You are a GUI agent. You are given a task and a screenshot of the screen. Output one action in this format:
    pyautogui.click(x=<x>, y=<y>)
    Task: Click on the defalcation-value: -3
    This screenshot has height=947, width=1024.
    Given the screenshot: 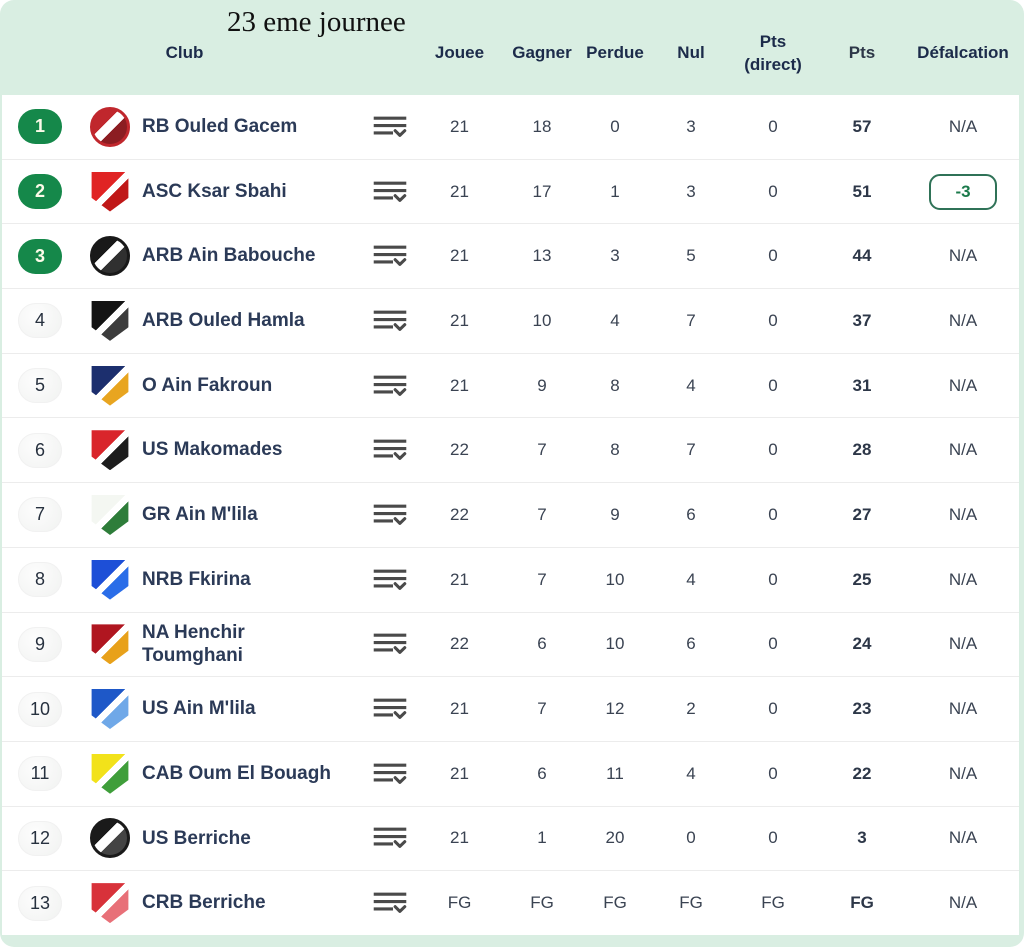 What is the action you would take?
    pyautogui.click(x=963, y=191)
    